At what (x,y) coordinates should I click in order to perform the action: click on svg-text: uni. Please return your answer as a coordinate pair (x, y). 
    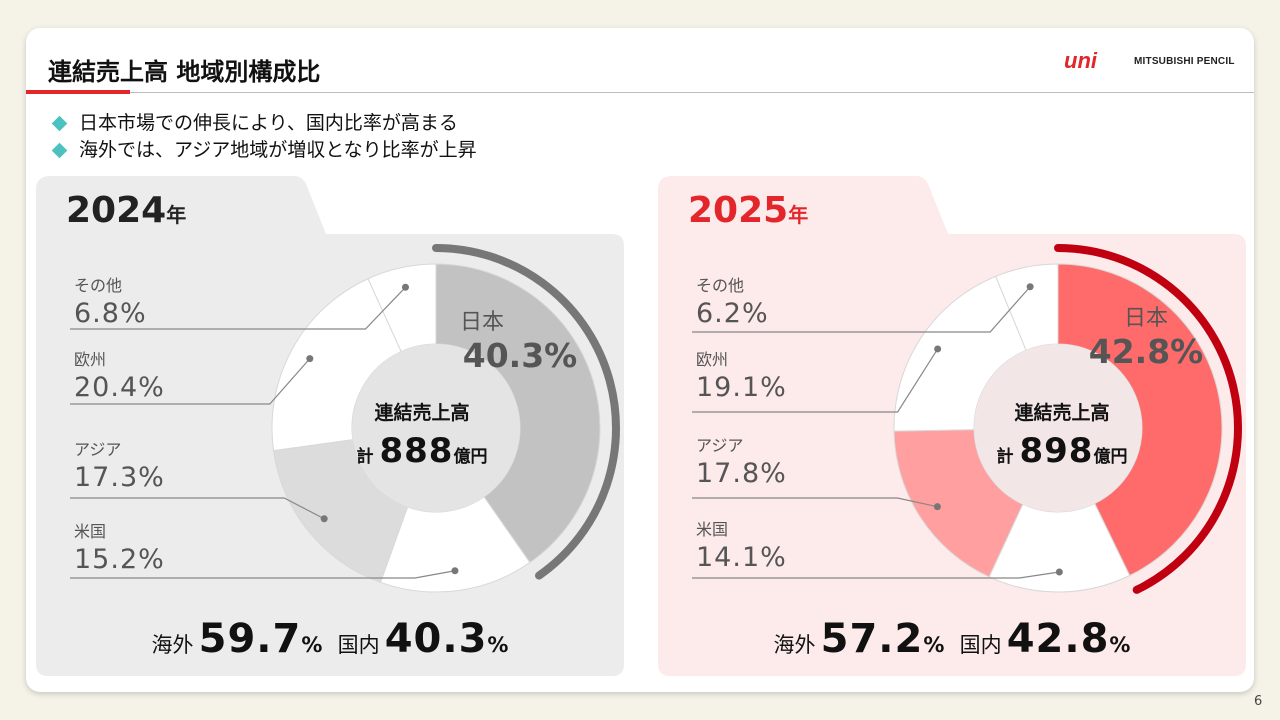
    Looking at the image, I should click on (1081, 61).